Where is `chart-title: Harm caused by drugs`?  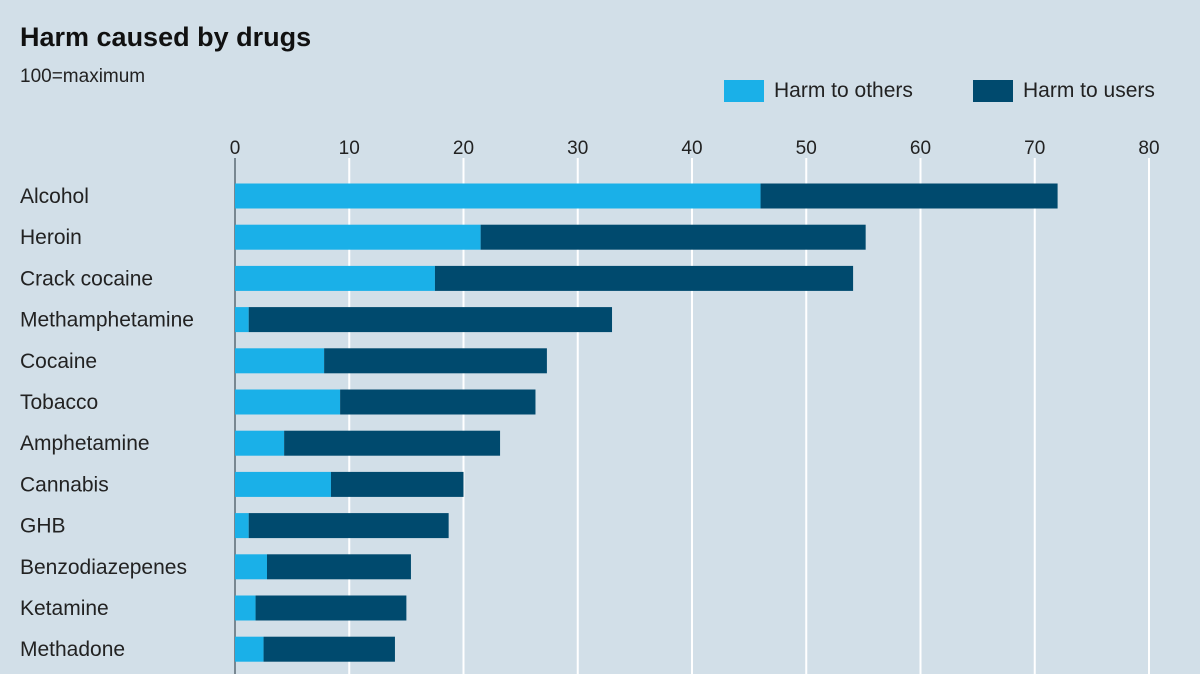
chart-title: Harm caused by drugs is located at coordinates (166, 37).